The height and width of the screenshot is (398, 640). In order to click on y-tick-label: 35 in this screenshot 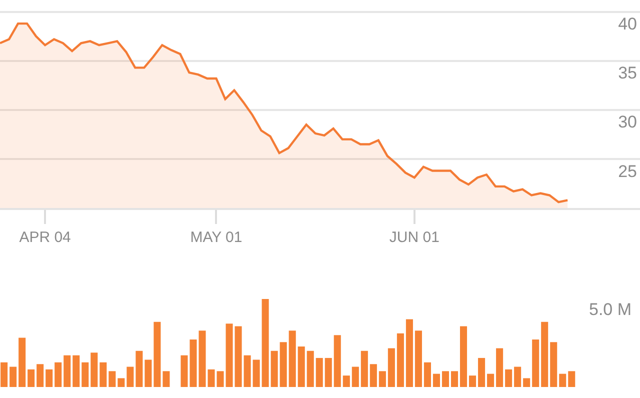, I will do `click(627, 73)`.